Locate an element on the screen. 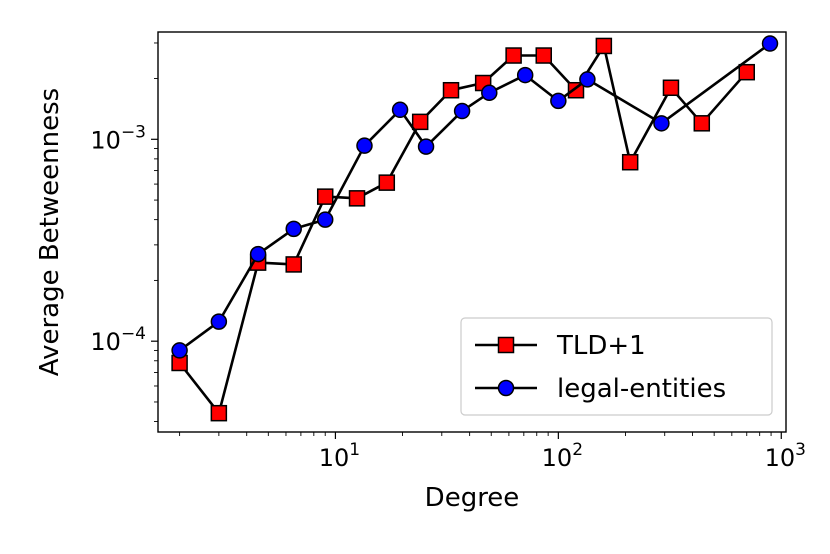 The width and height of the screenshot is (830, 554). legend-marker-circle is located at coordinates (506, 388).